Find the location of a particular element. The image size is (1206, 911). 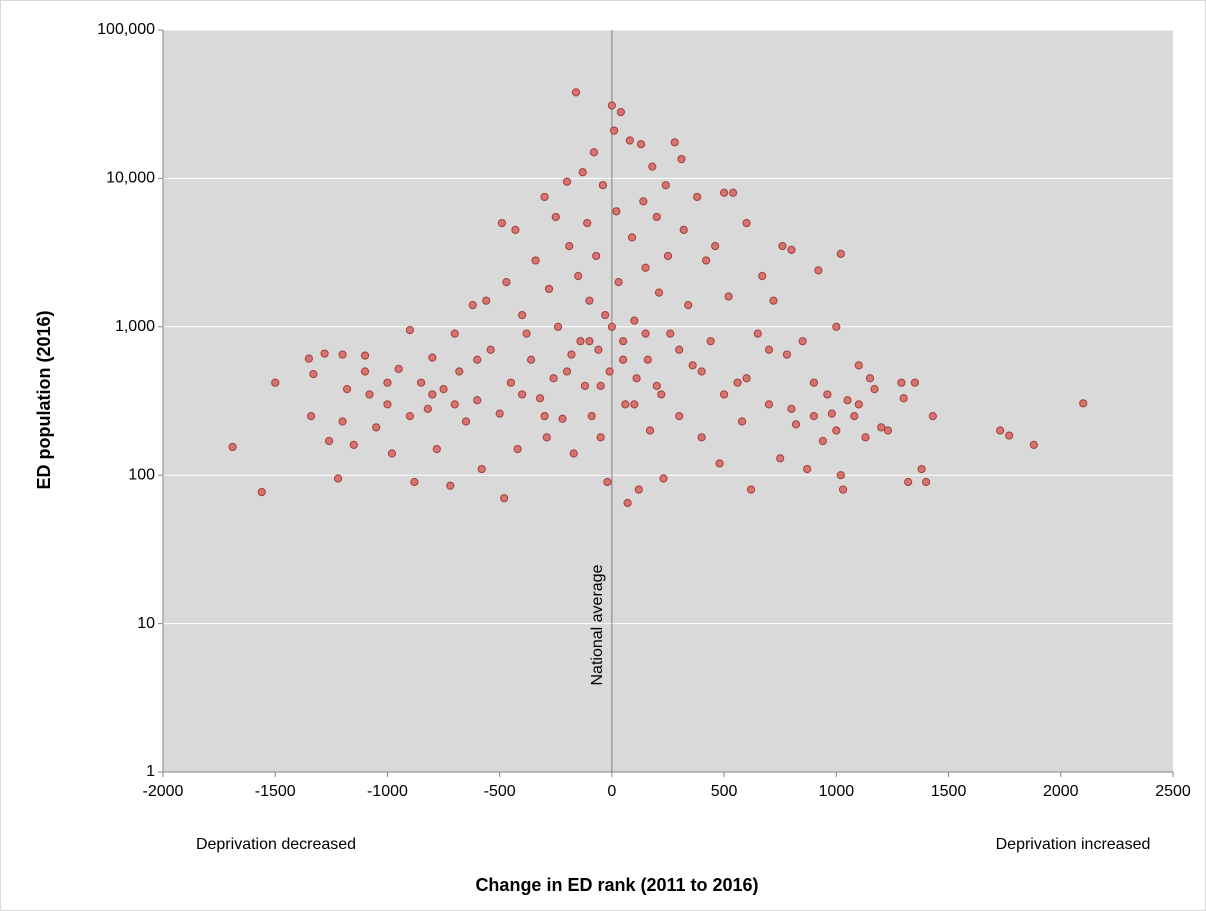

y-tick-label: 10 is located at coordinates (146, 623).